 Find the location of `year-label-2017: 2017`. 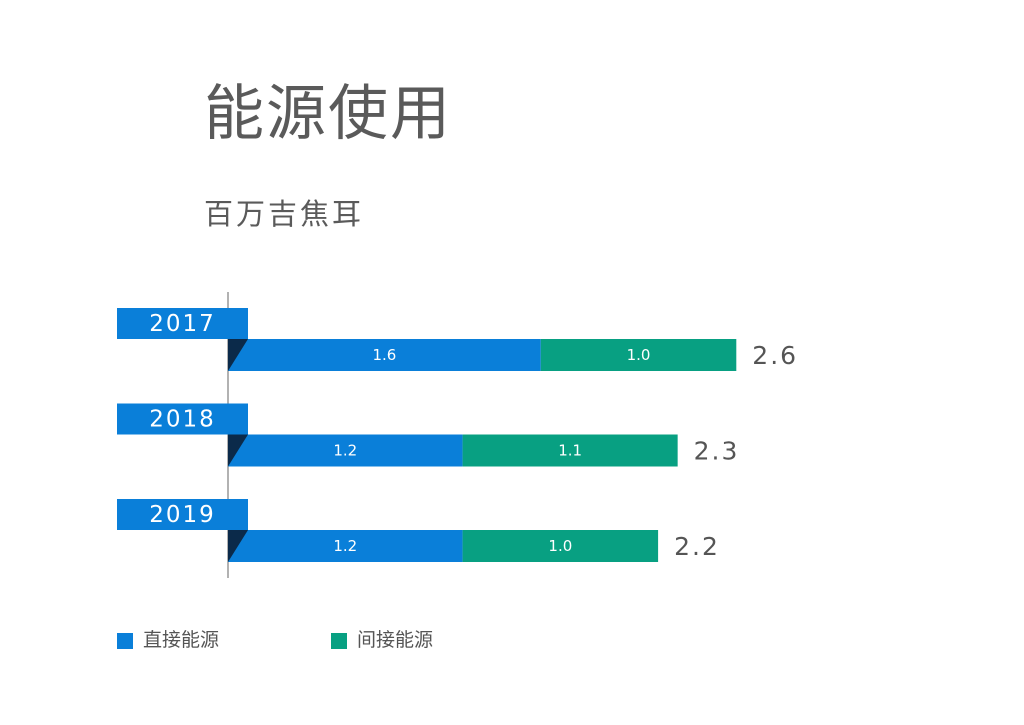

year-label-2017: 2017 is located at coordinates (182, 324).